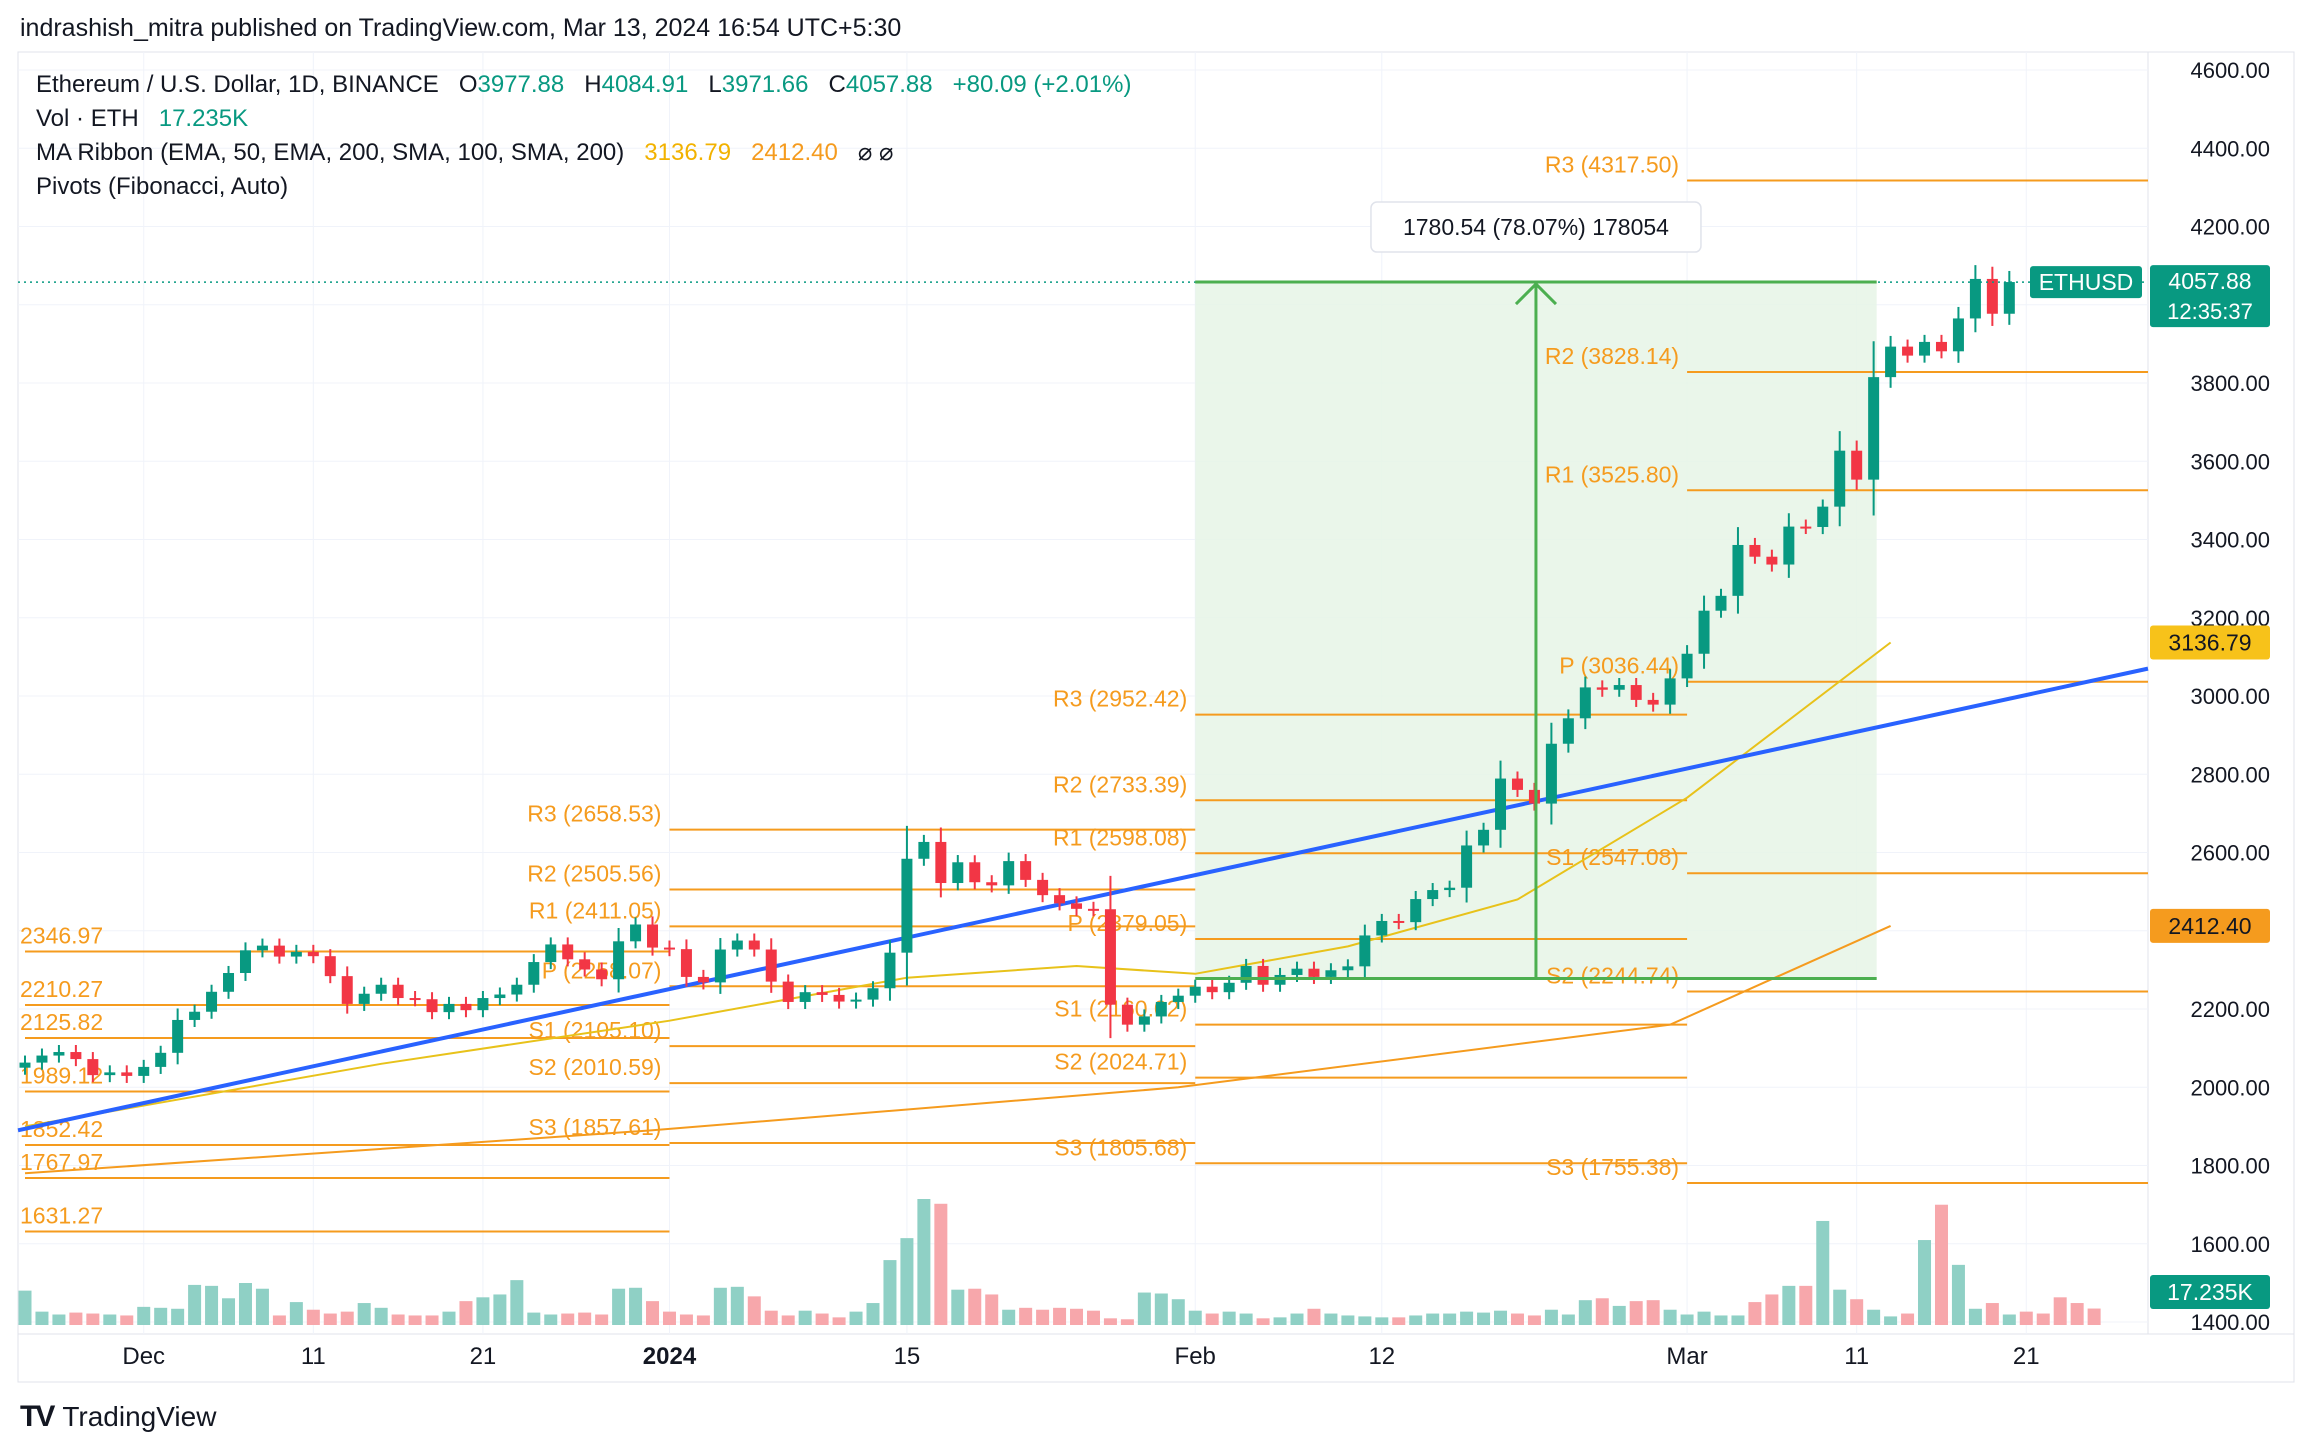  Describe the element at coordinates (237, 84) in the screenshot. I see `legend-symbol: Ethereum / U.S. Dollar, 1D, BINANCE` at that location.